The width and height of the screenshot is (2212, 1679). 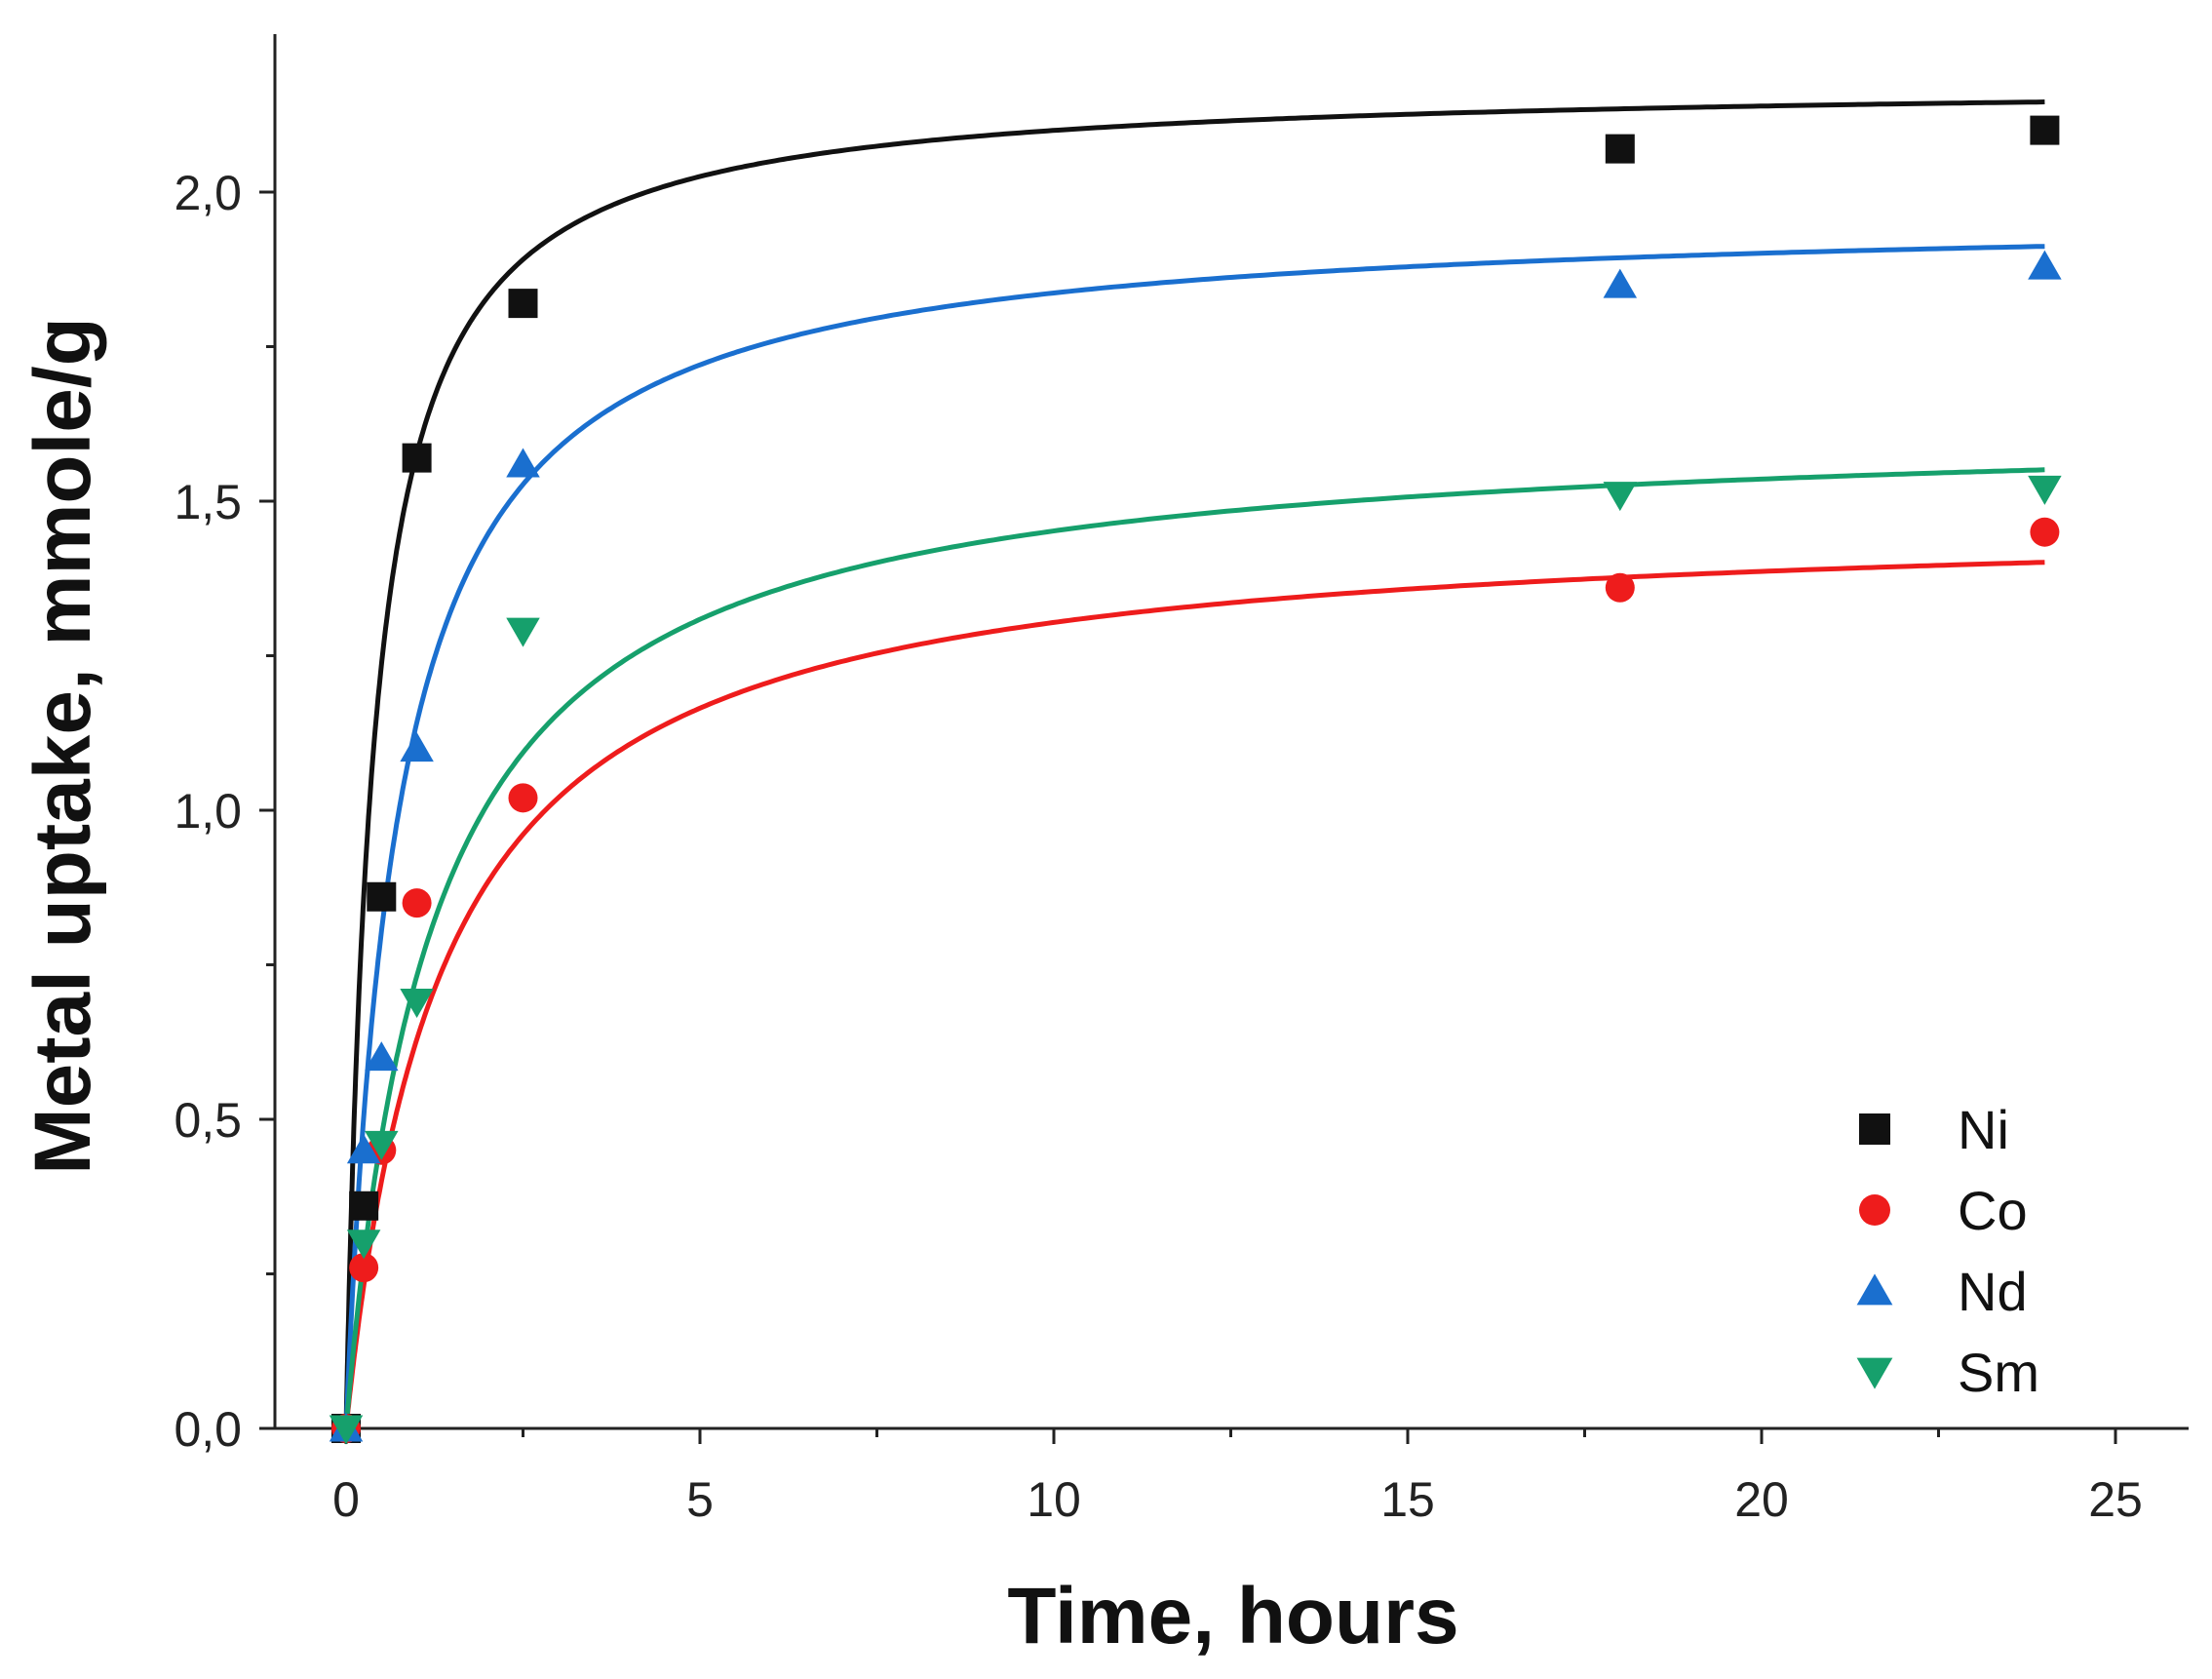 What do you see at coordinates (1983, 1129) in the screenshot?
I see `legend-label-ni: Ni` at bounding box center [1983, 1129].